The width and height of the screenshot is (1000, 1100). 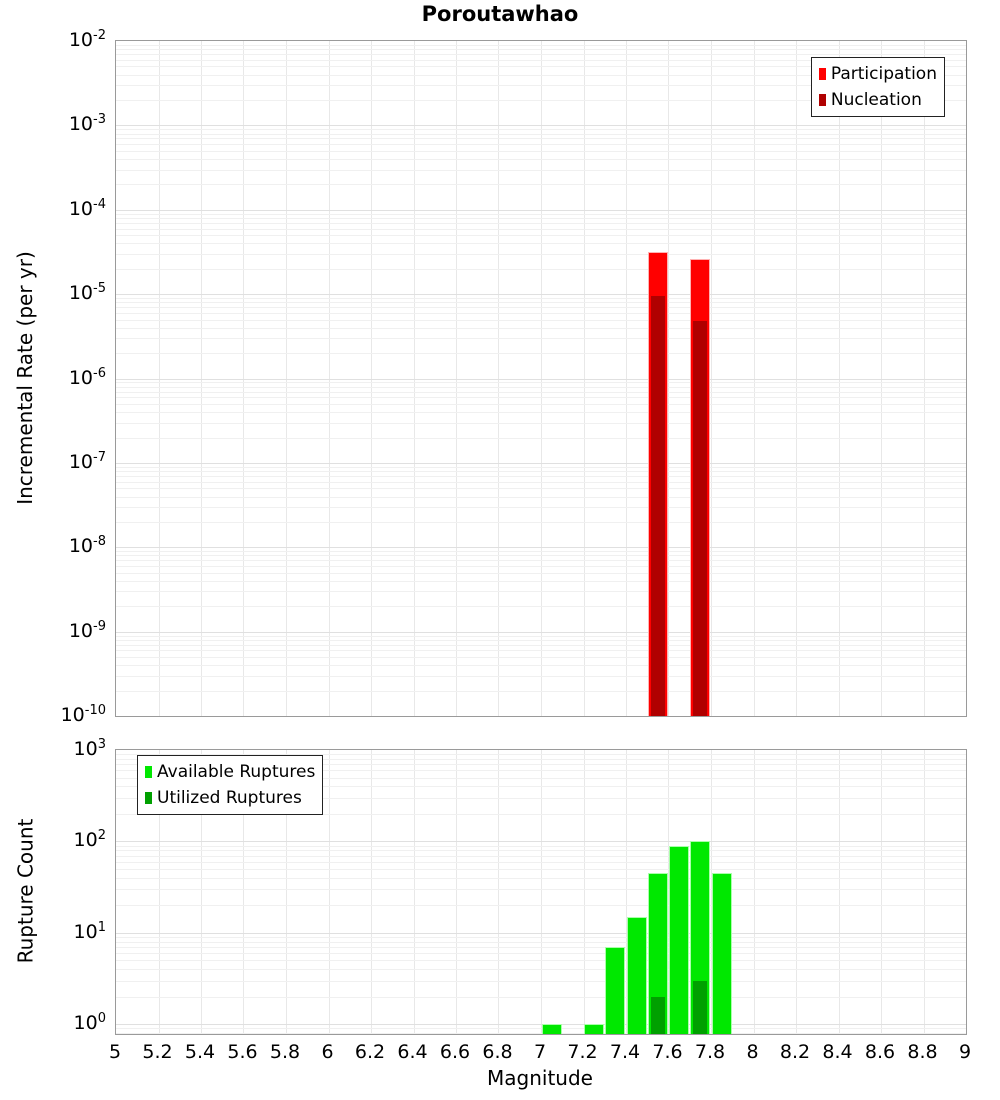 What do you see at coordinates (412, 1052) in the screenshot?
I see `x-tick-label: 6.4` at bounding box center [412, 1052].